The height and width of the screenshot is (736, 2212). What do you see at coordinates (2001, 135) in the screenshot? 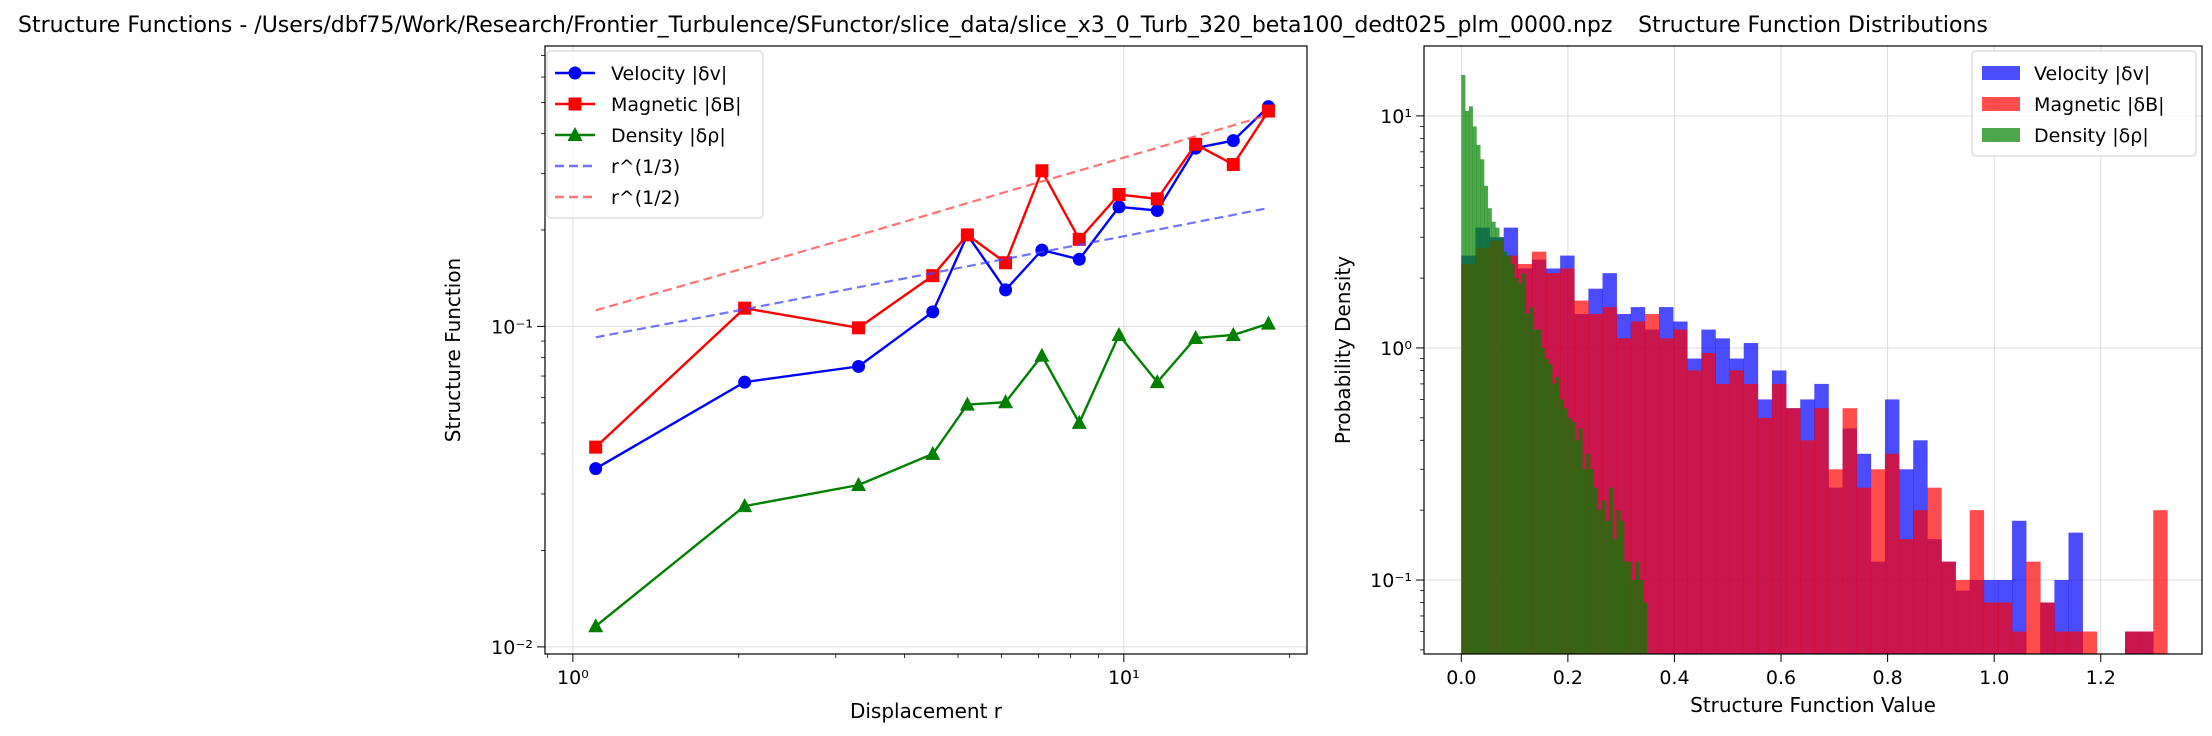
I see `legend-swatch-density` at bounding box center [2001, 135].